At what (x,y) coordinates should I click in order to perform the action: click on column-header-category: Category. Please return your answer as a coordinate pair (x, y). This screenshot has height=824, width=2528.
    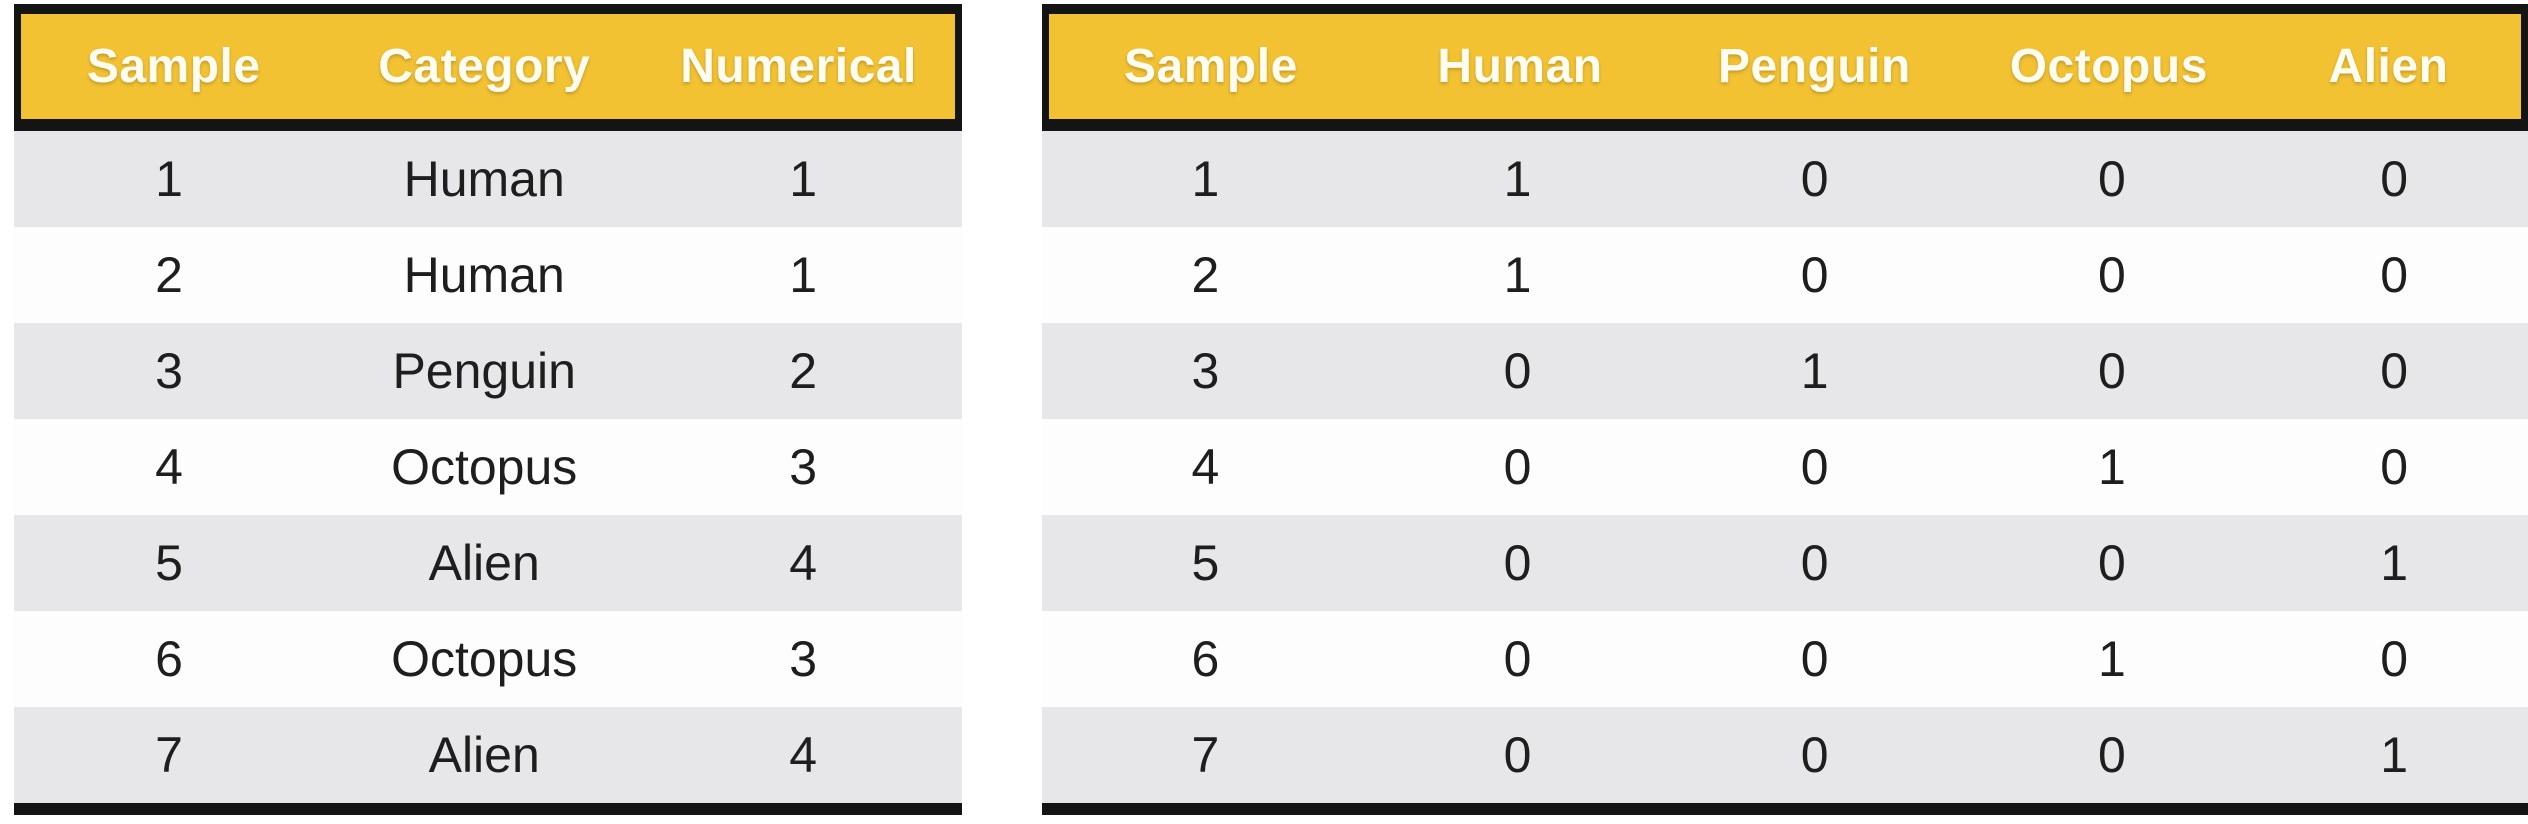
    Looking at the image, I should click on (484, 66).